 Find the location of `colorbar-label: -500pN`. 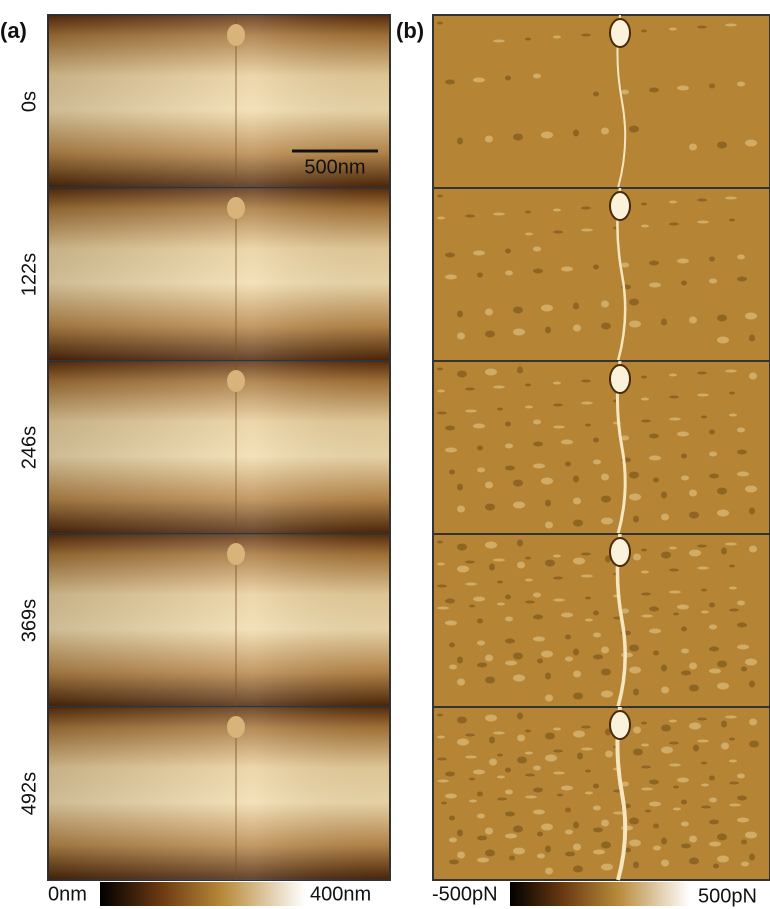

colorbar-label: -500pN is located at coordinates (465, 894).